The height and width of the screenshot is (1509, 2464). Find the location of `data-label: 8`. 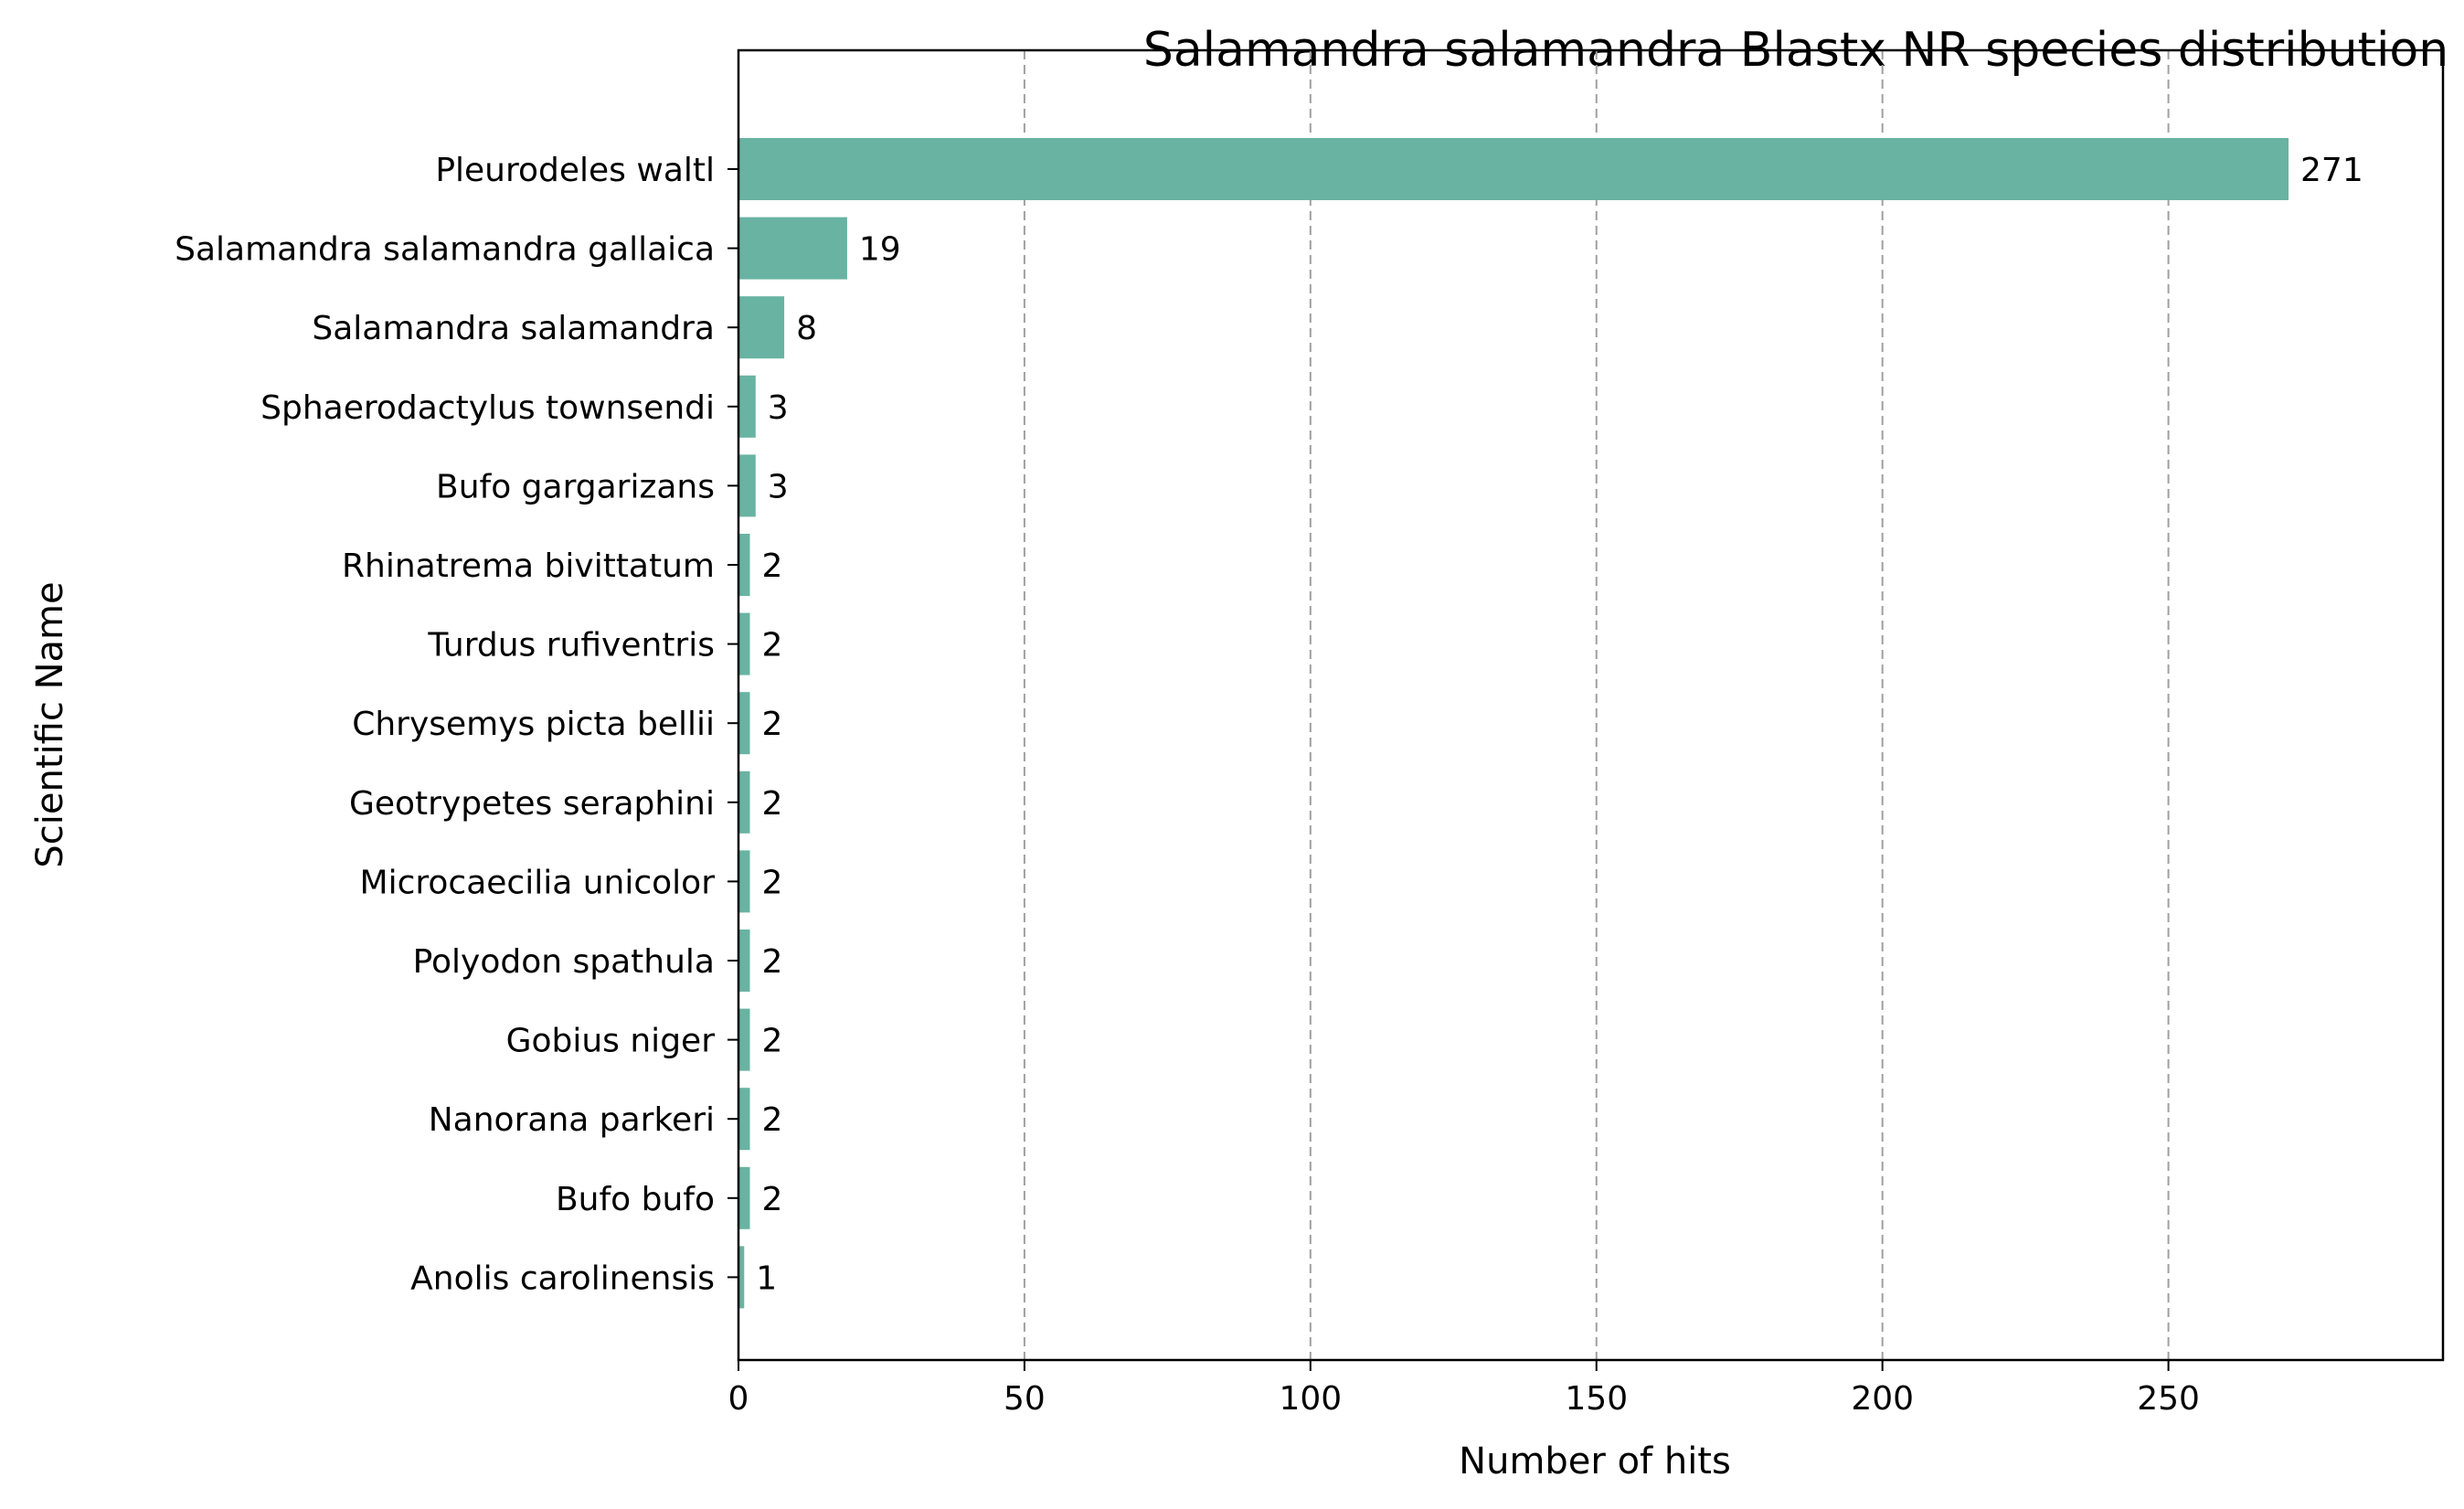

data-label: 8 is located at coordinates (806, 329).